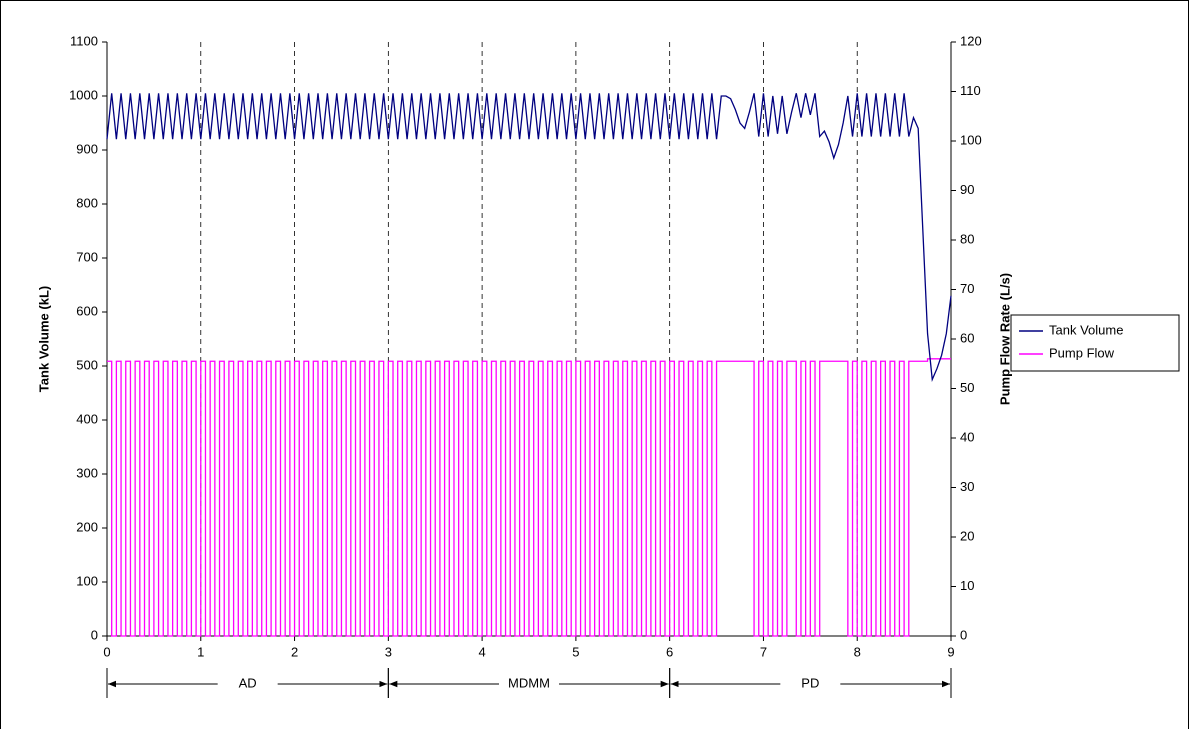 Image resolution: width=1189 pixels, height=729 pixels. What do you see at coordinates (967, 337) in the screenshot?
I see `y2-tick-label: 60` at bounding box center [967, 337].